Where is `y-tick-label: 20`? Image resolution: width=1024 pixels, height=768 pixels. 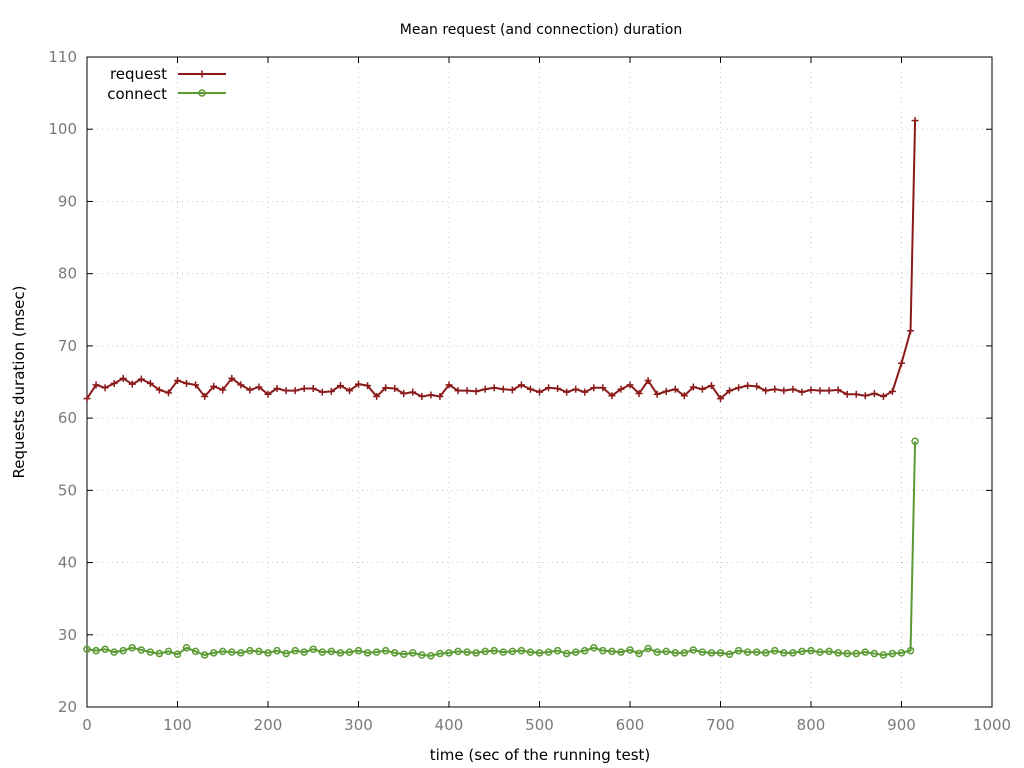
y-tick-label: 20 is located at coordinates (67, 707).